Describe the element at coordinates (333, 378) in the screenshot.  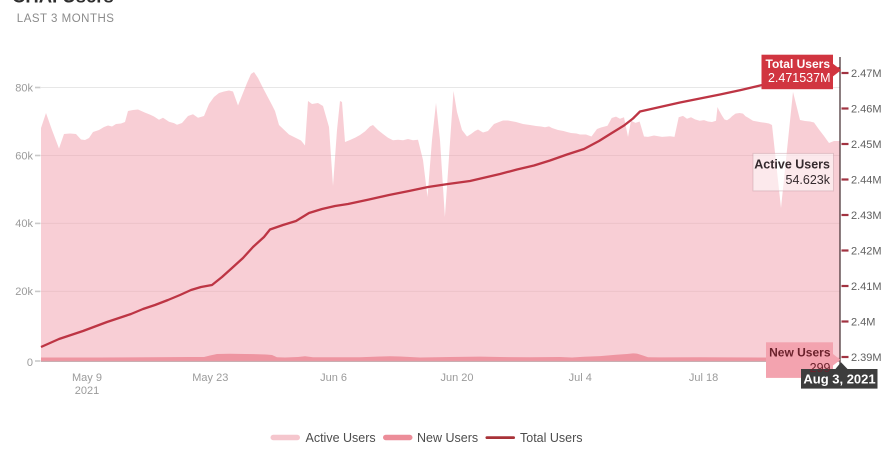
I see `svg-text: Jun 6` at that location.